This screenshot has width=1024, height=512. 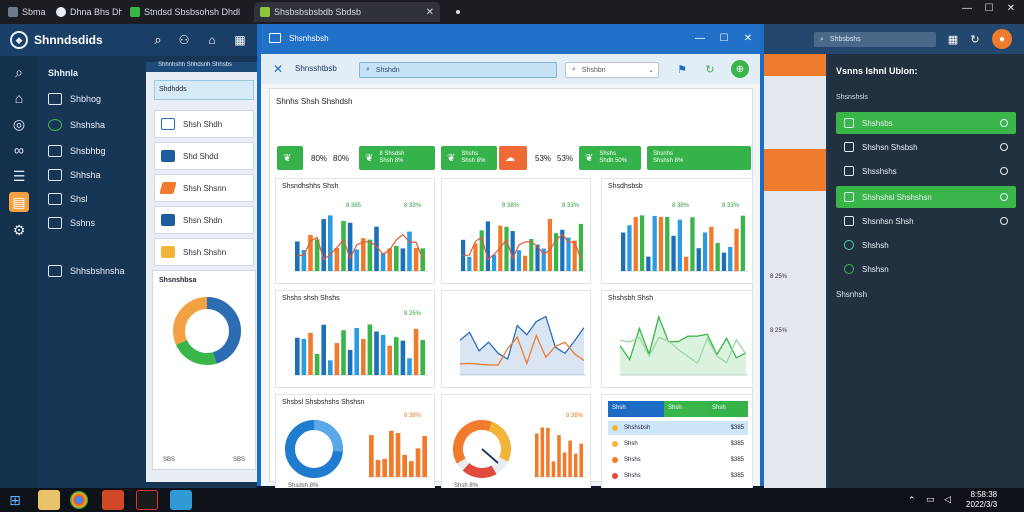 What do you see at coordinates (429, 12) in the screenshot?
I see `close-tab-icon: ✕` at bounding box center [429, 12].